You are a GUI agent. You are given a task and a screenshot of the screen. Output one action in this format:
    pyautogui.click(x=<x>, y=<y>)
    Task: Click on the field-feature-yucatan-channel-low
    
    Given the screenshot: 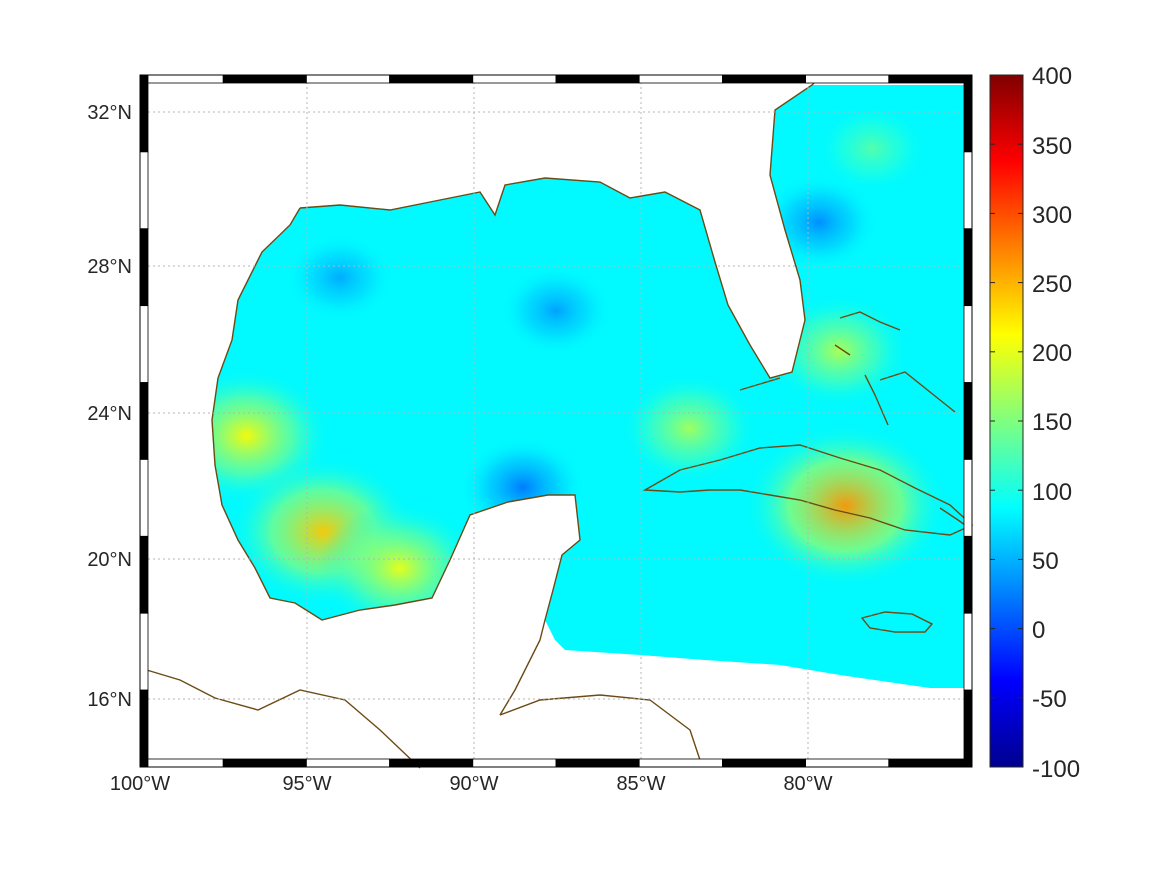 What is the action you would take?
    pyautogui.click(x=522, y=487)
    